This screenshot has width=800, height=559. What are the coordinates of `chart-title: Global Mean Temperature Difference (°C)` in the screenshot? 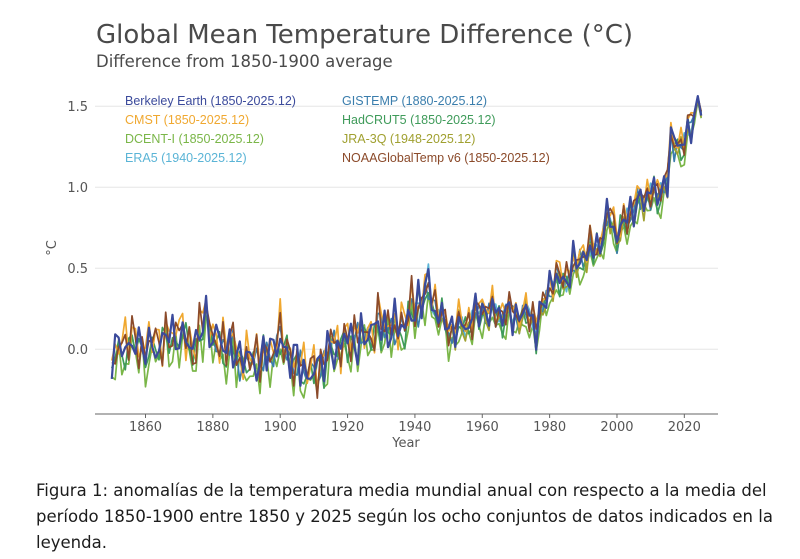 It's located at (364, 35).